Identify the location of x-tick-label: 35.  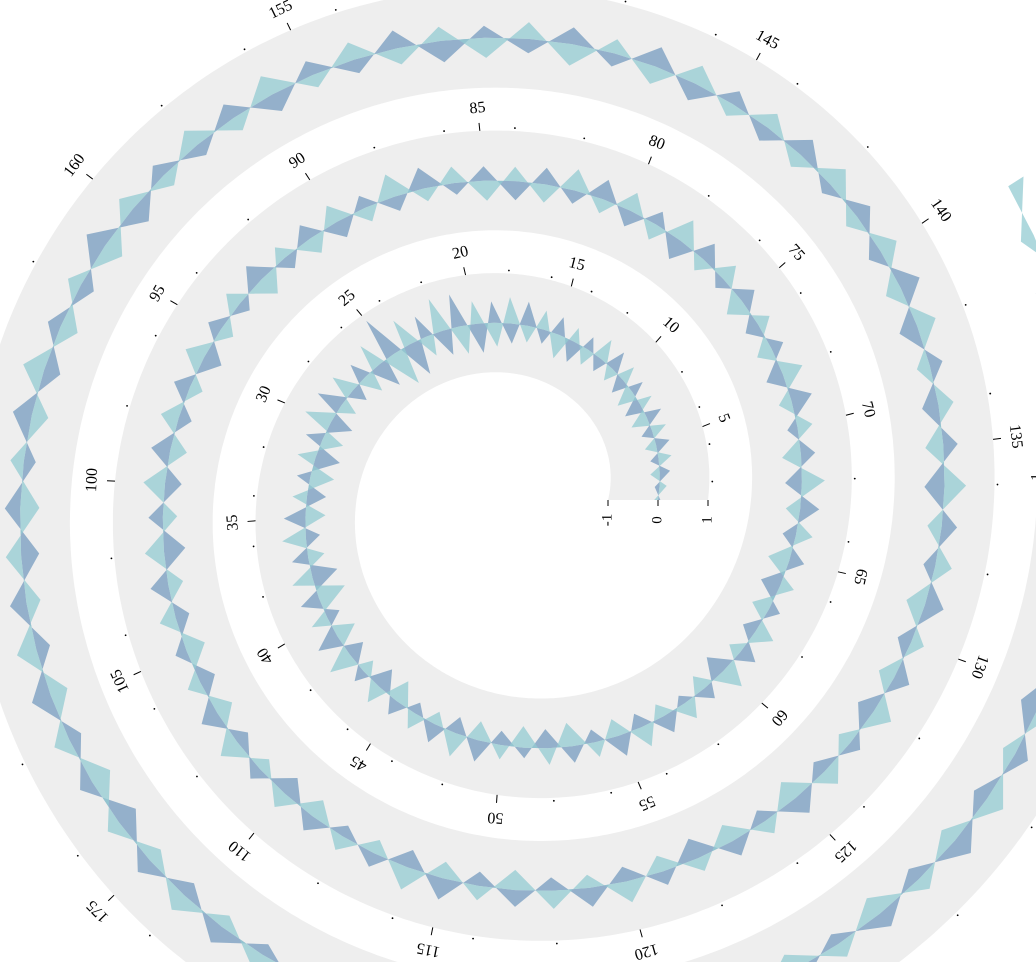
(233, 522).